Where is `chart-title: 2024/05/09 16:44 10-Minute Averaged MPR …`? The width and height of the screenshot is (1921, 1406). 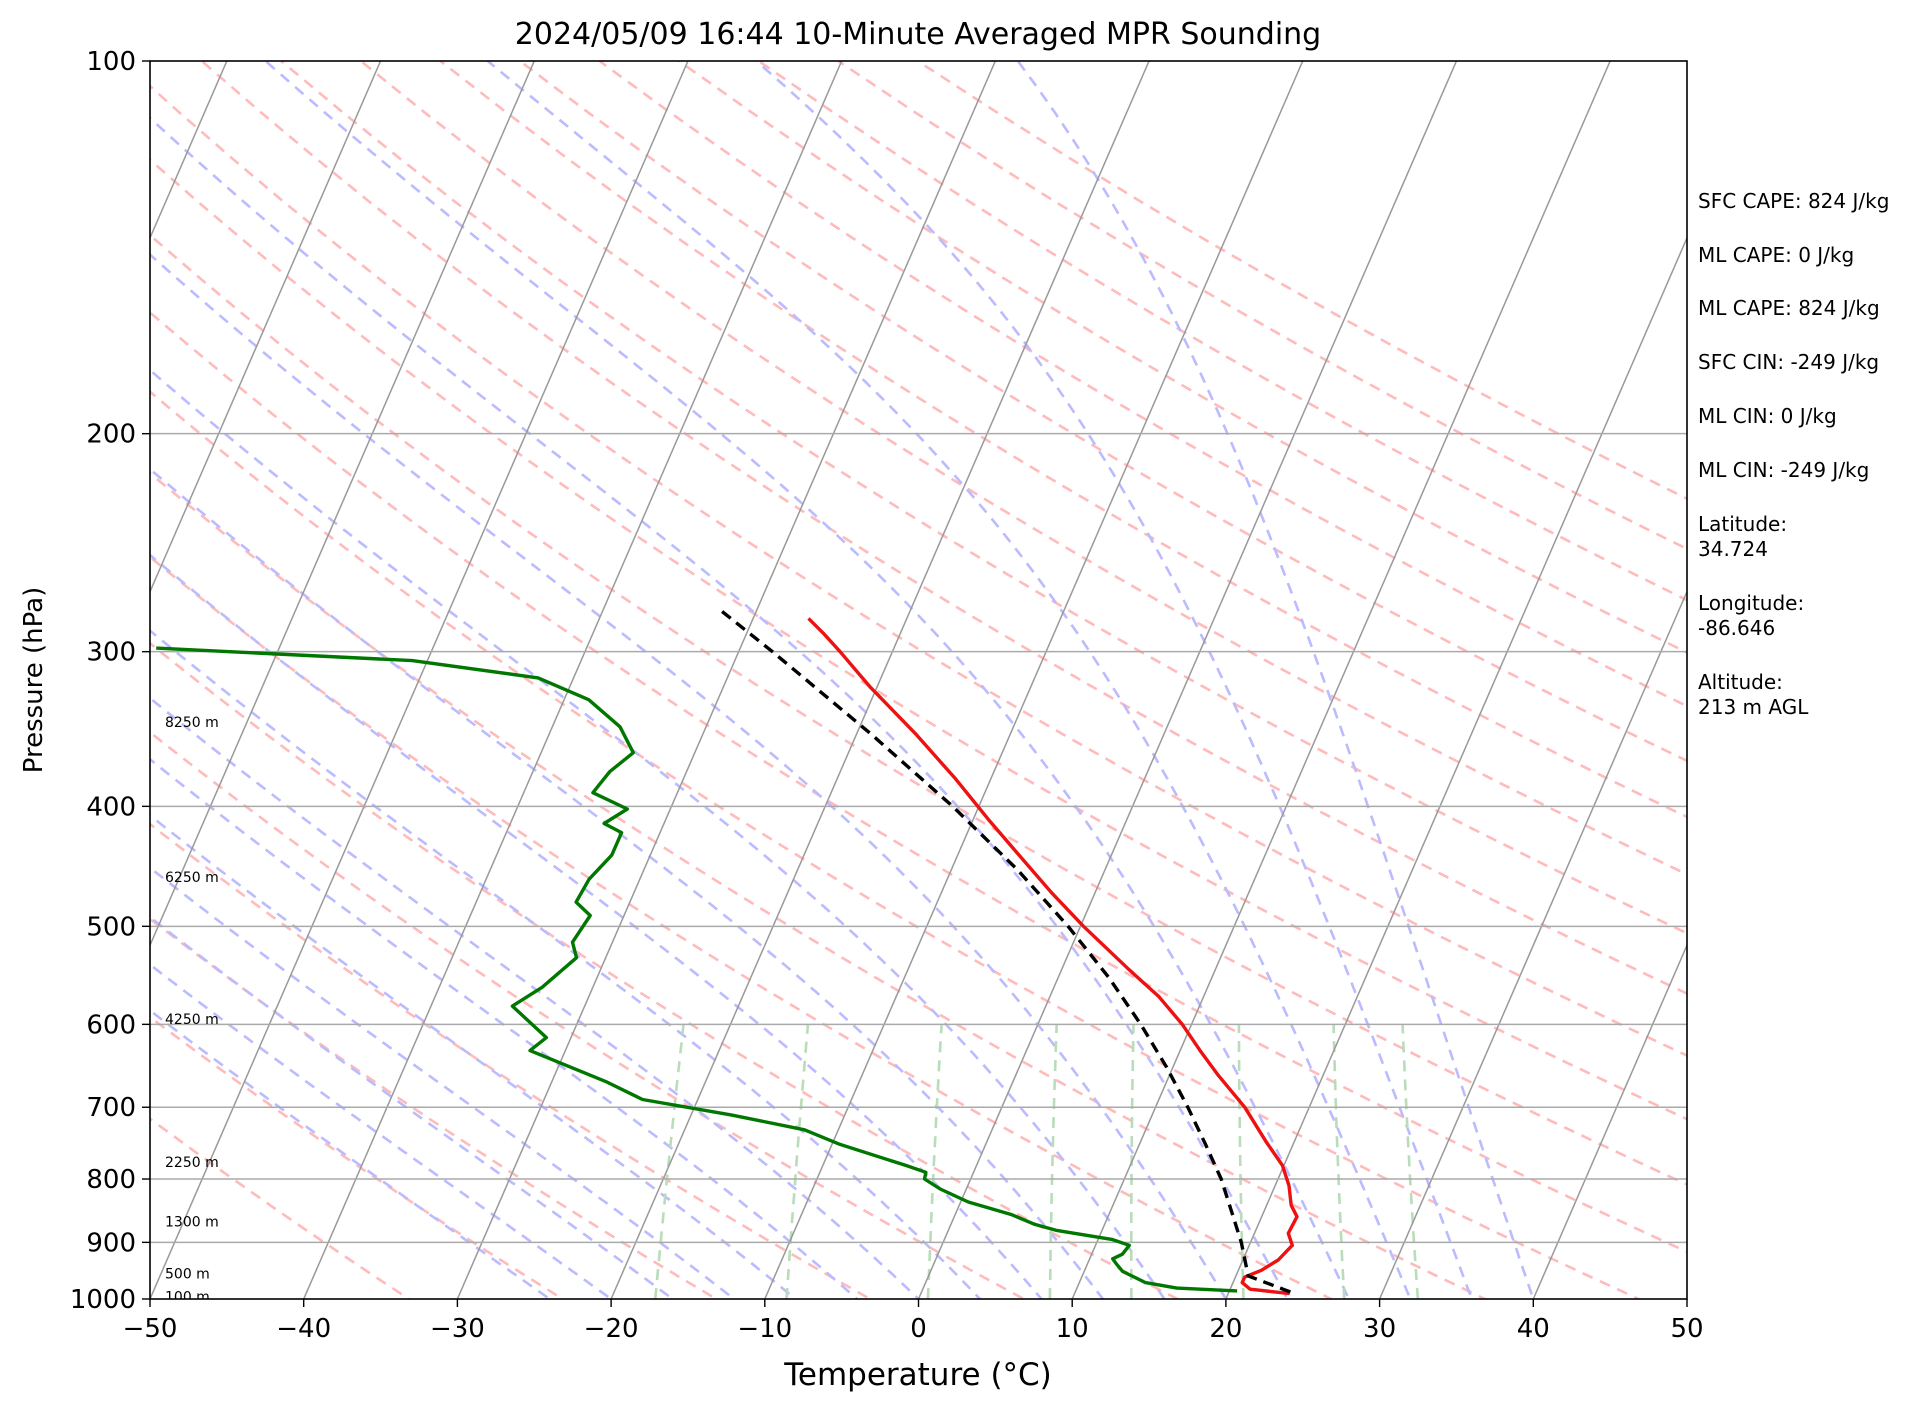
chart-title: 2024/05/09 16:44 10-Minute Averaged MPR … is located at coordinates (918, 34).